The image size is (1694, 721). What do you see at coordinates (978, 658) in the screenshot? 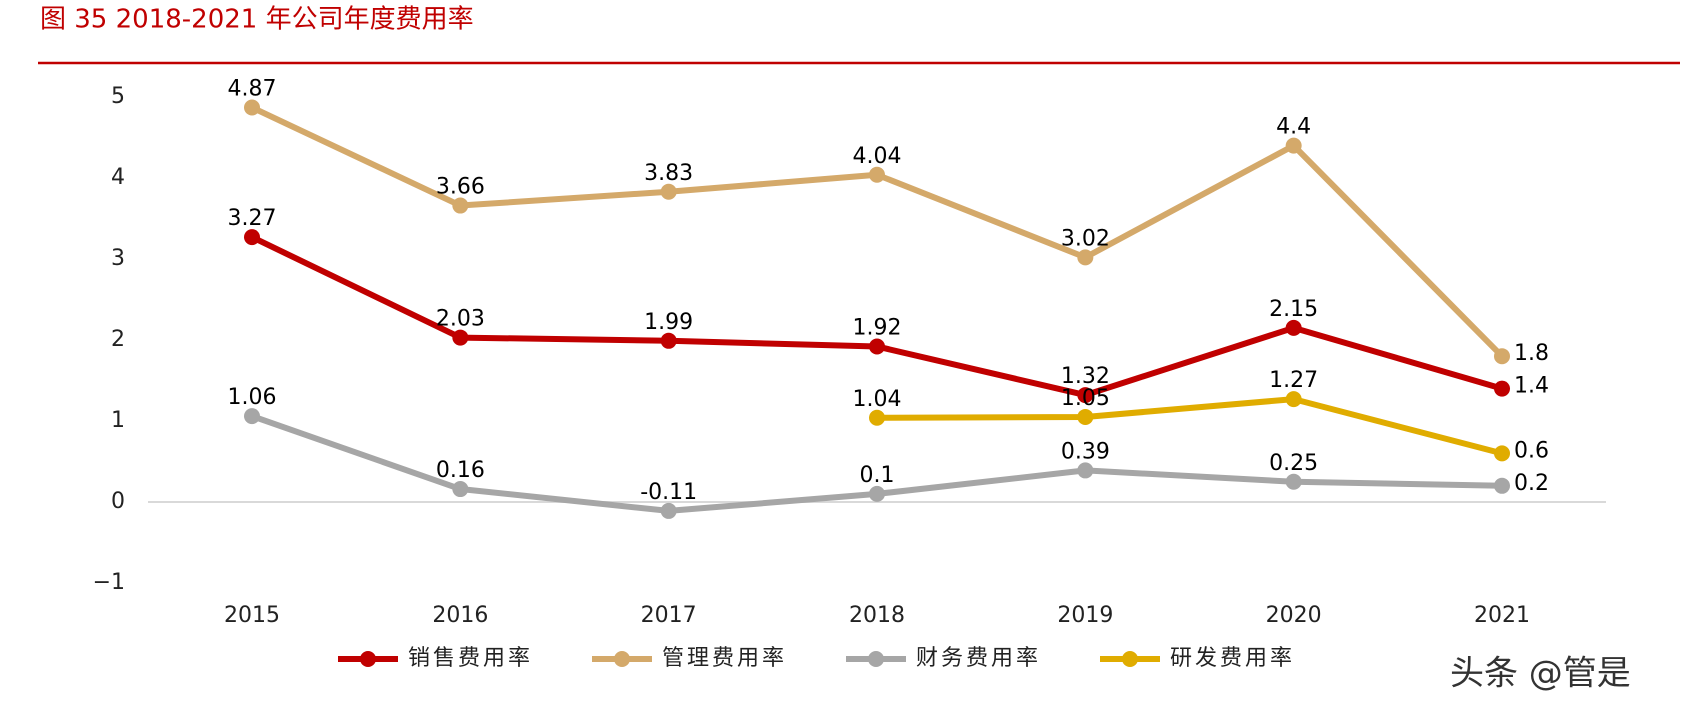
I see `legend-label: 财务费用率` at bounding box center [978, 658].